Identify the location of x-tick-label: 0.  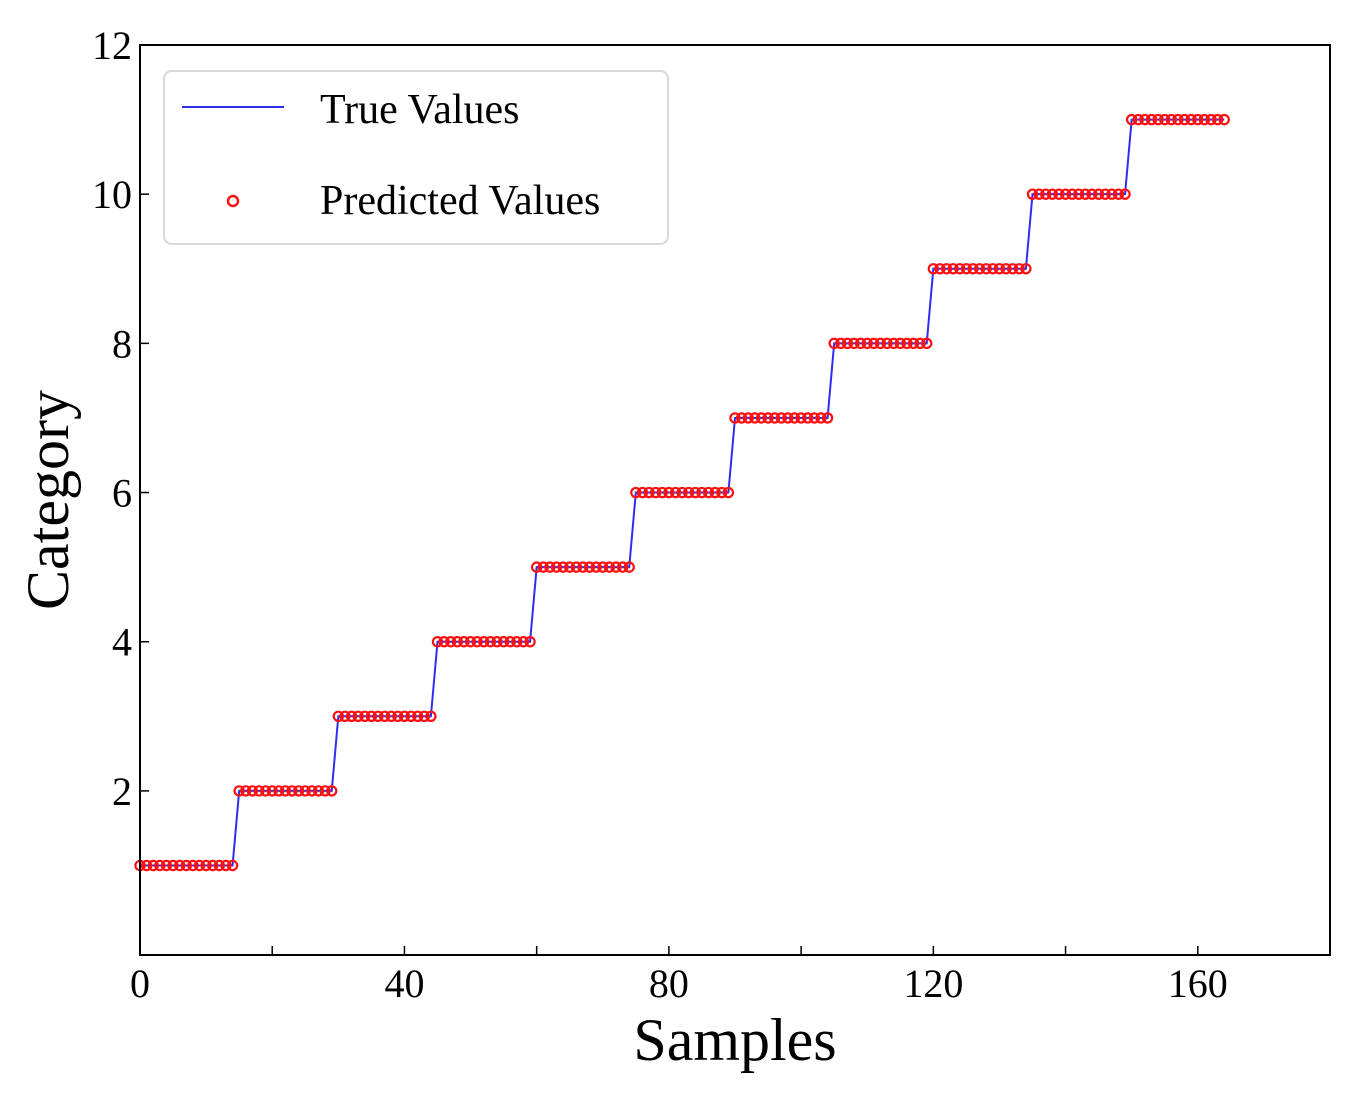
(140, 983).